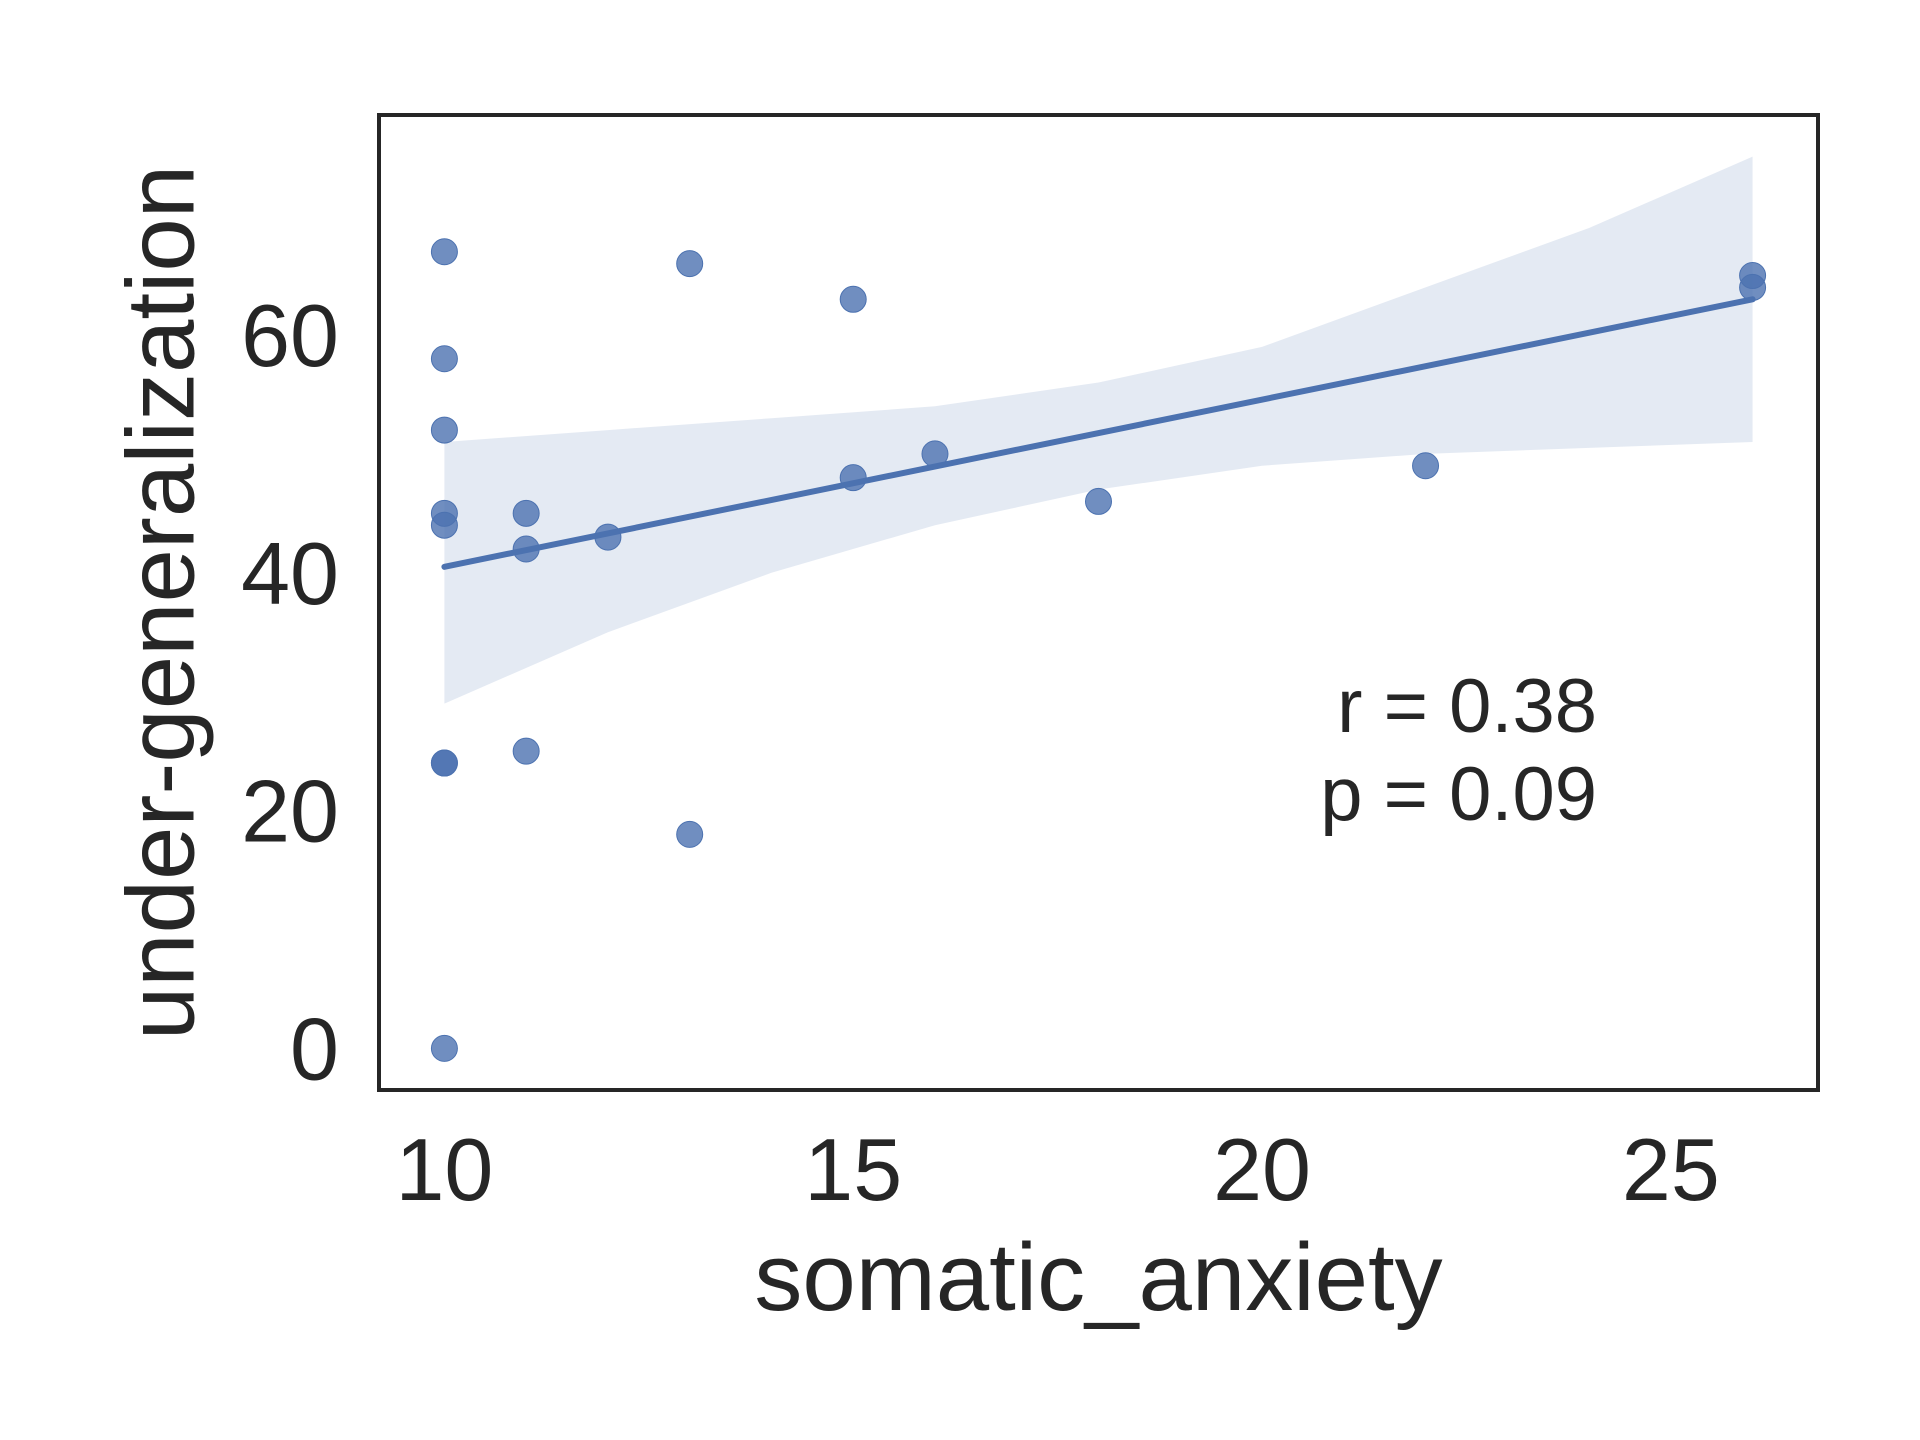 This screenshot has height=1440, width=1920. I want to click on x-tick-label: 10, so click(444, 1169).